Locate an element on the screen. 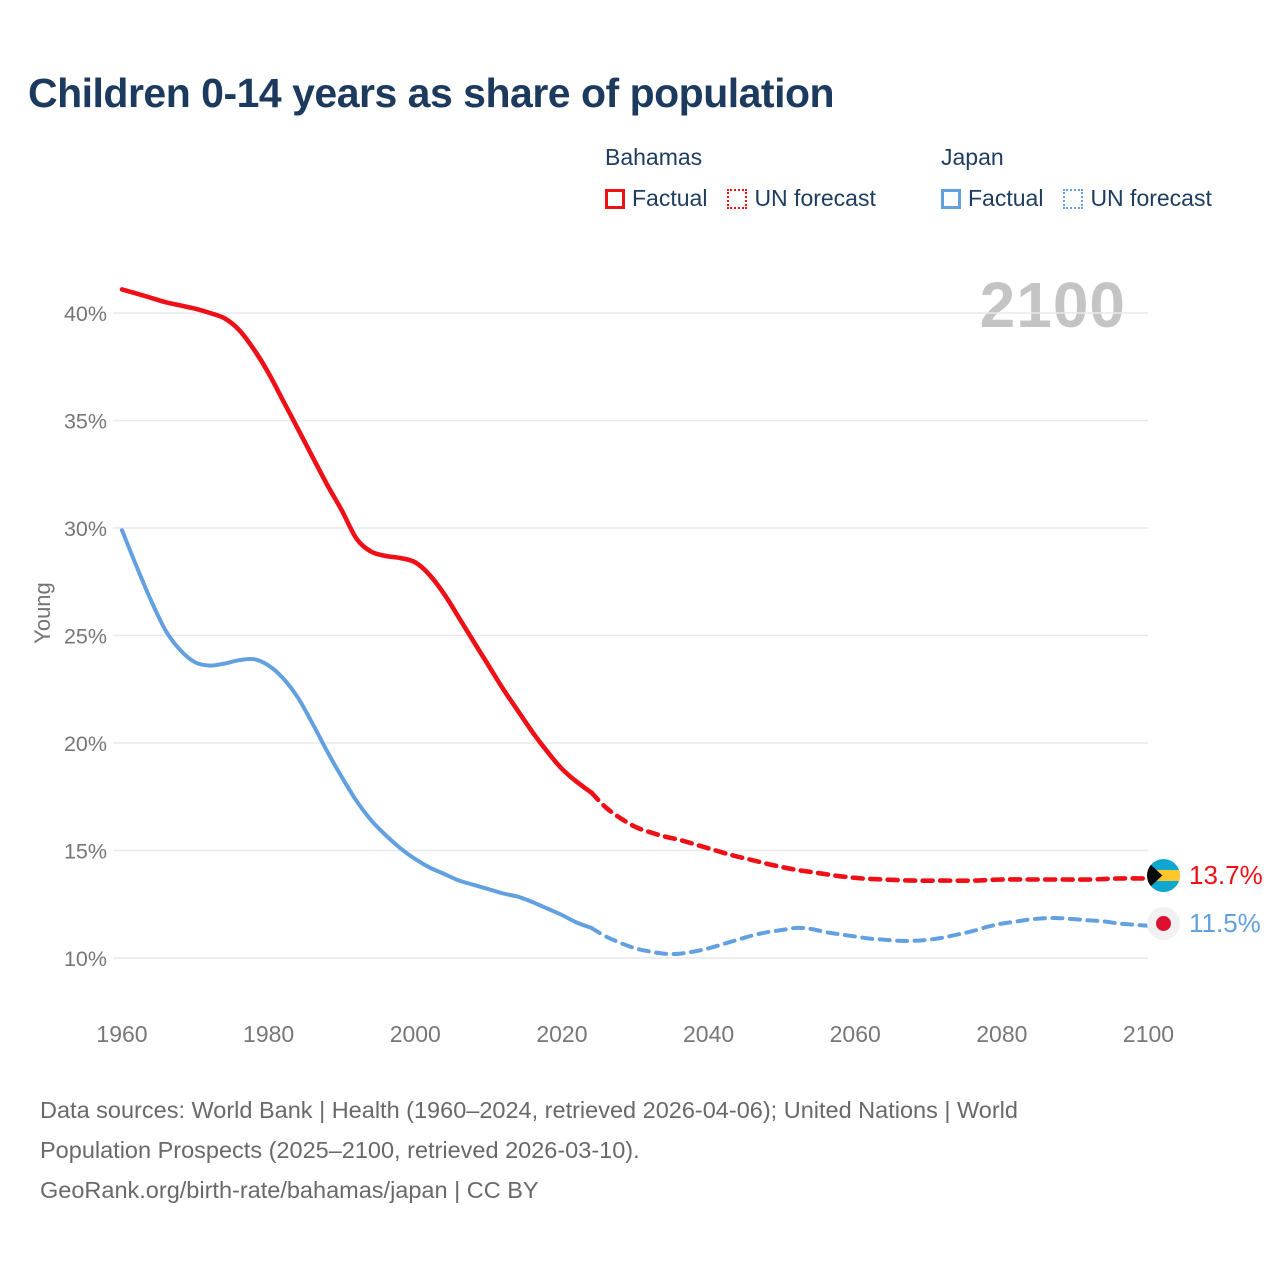 Image resolution: width=1280 pixels, height=1280 pixels. x-tick-label: 1960 is located at coordinates (121, 1034).